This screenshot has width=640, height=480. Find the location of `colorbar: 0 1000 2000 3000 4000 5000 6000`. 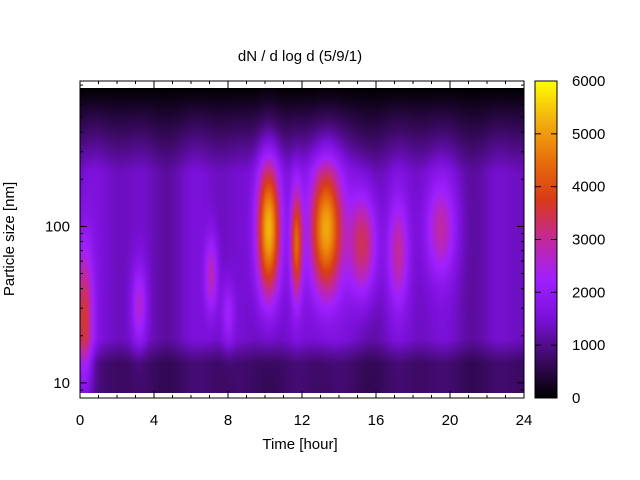

colorbar: 0 1000 2000 3000 4000 5000 6000 is located at coordinates (569, 240).